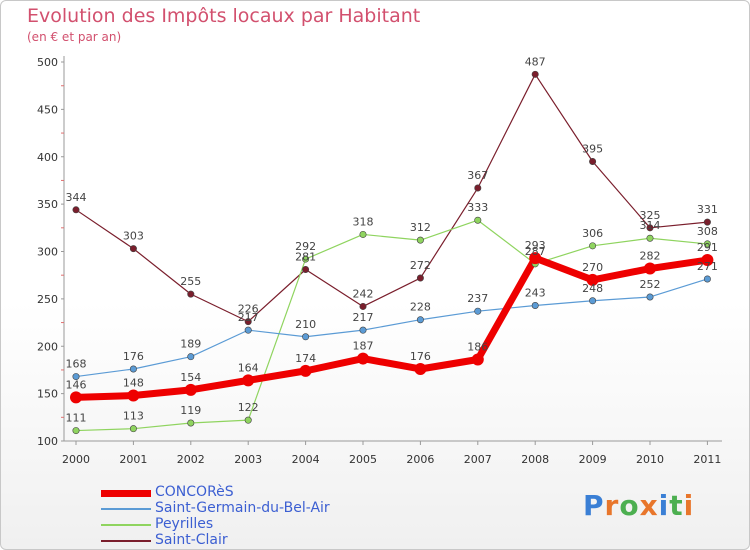 The height and width of the screenshot is (550, 750). I want to click on y-tick-label: 400, so click(47, 157).